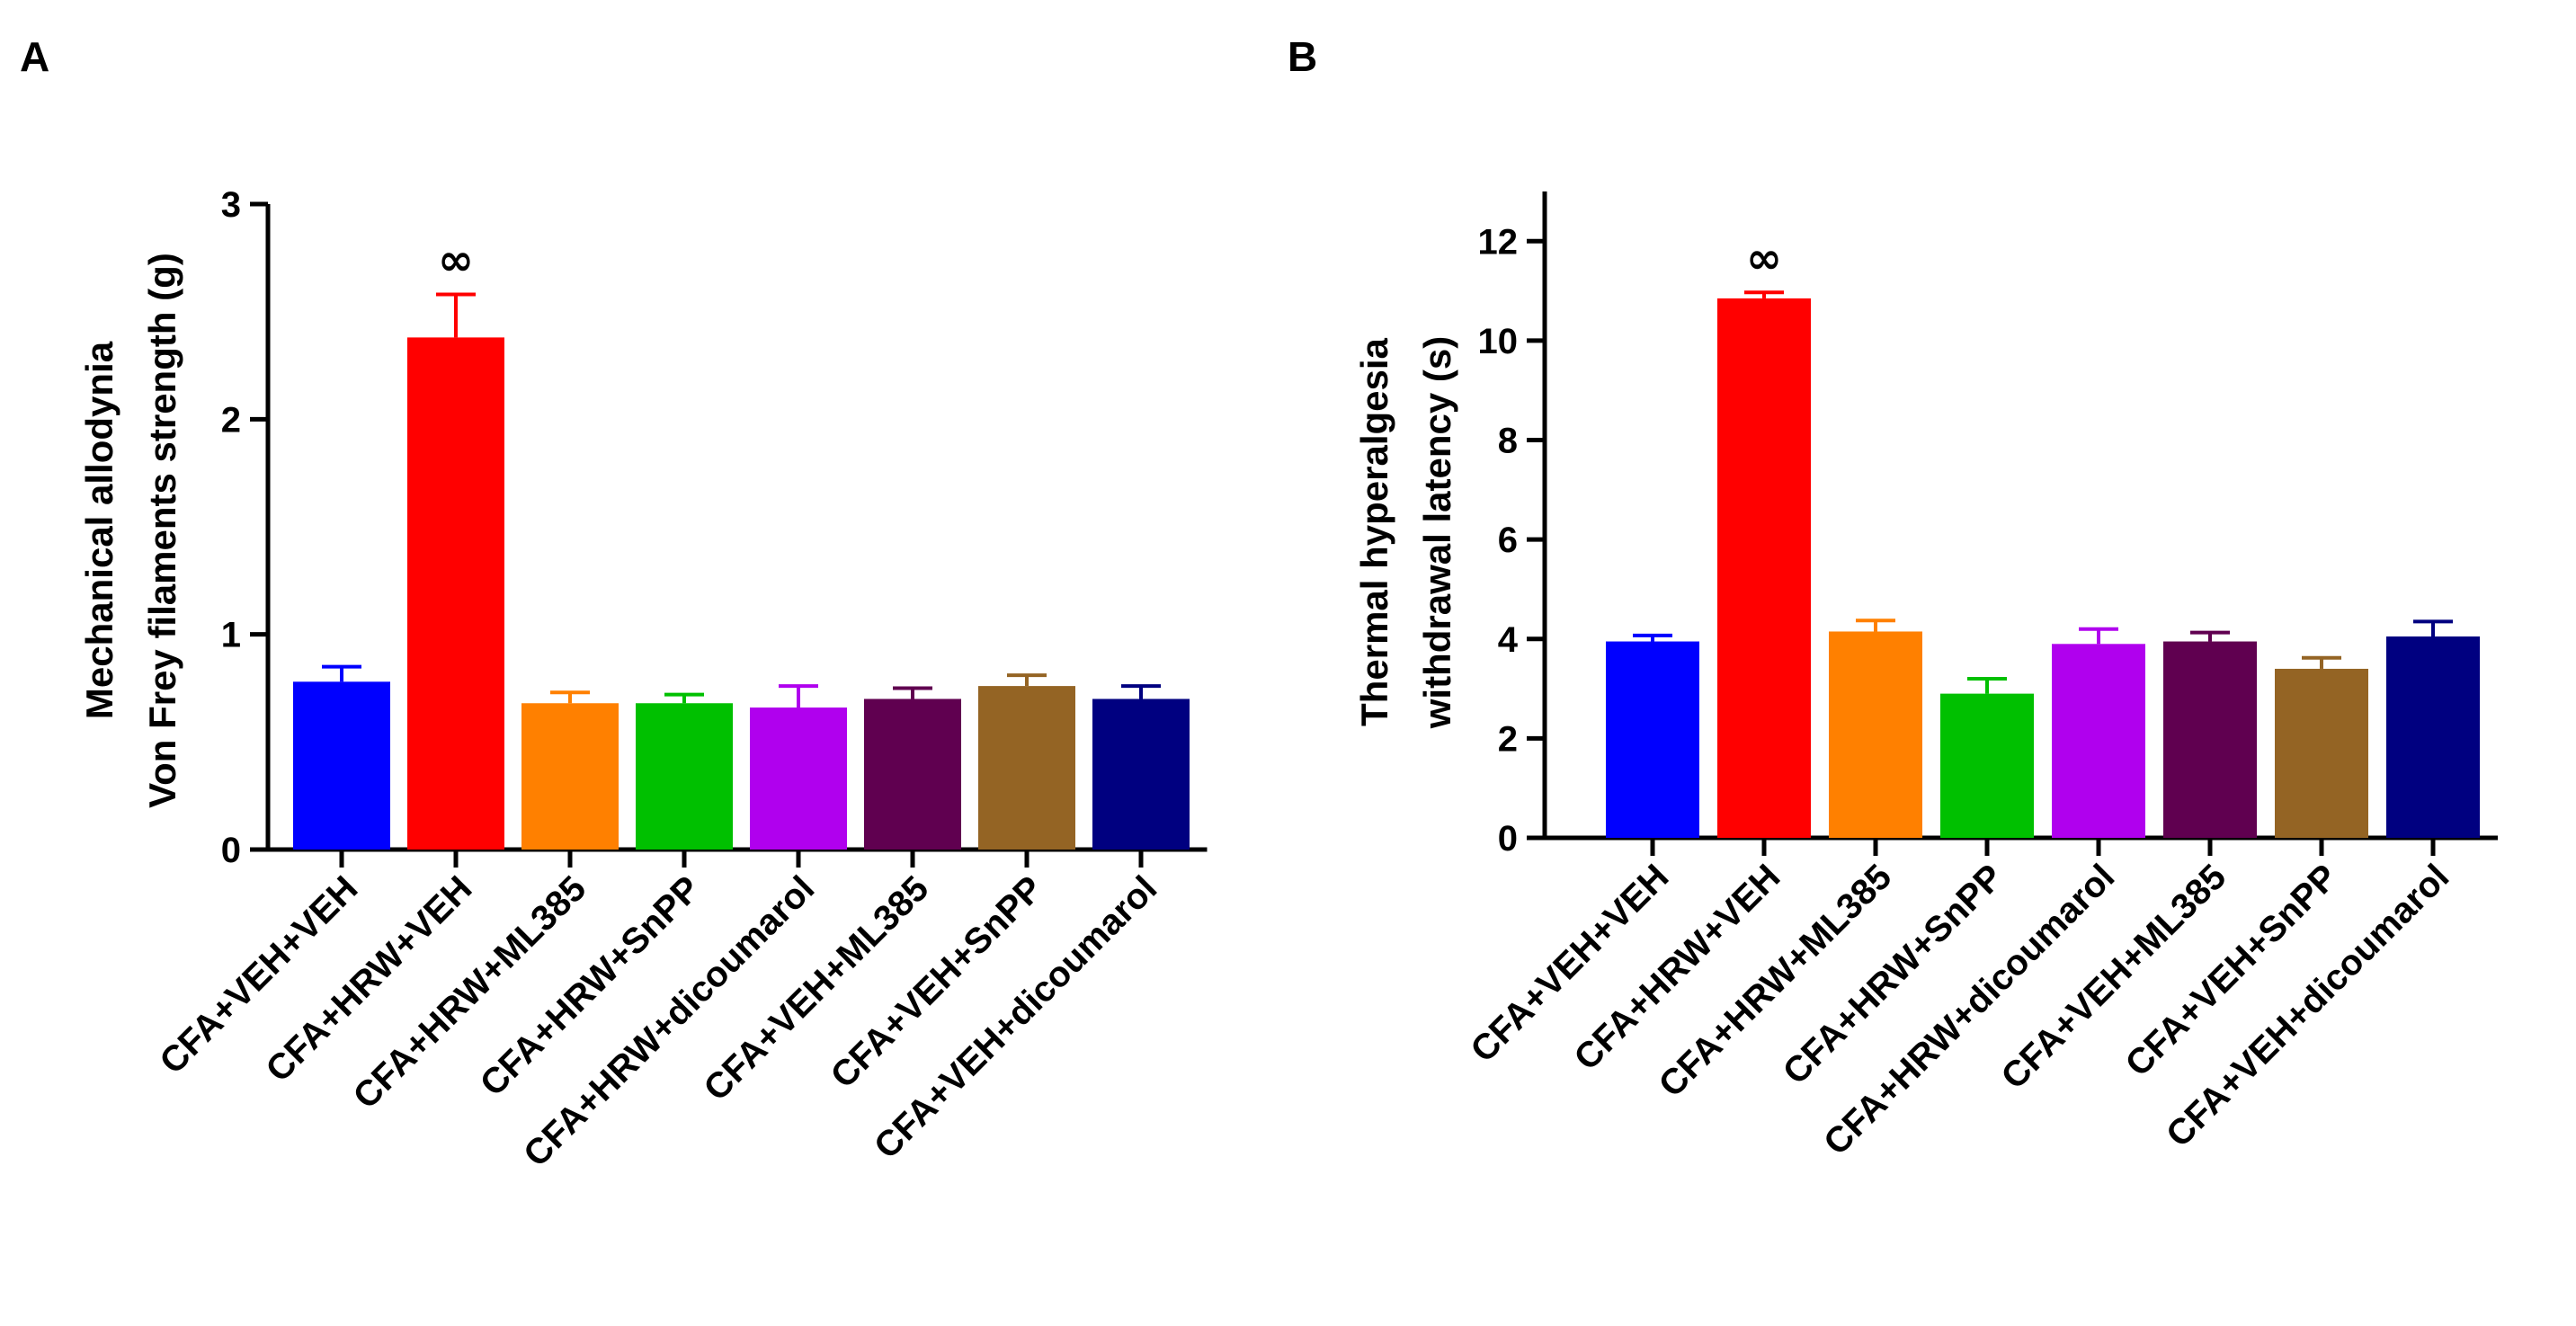  I want to click on category-label-b-0: CFA+VEH+VEH, so click(1570, 963).